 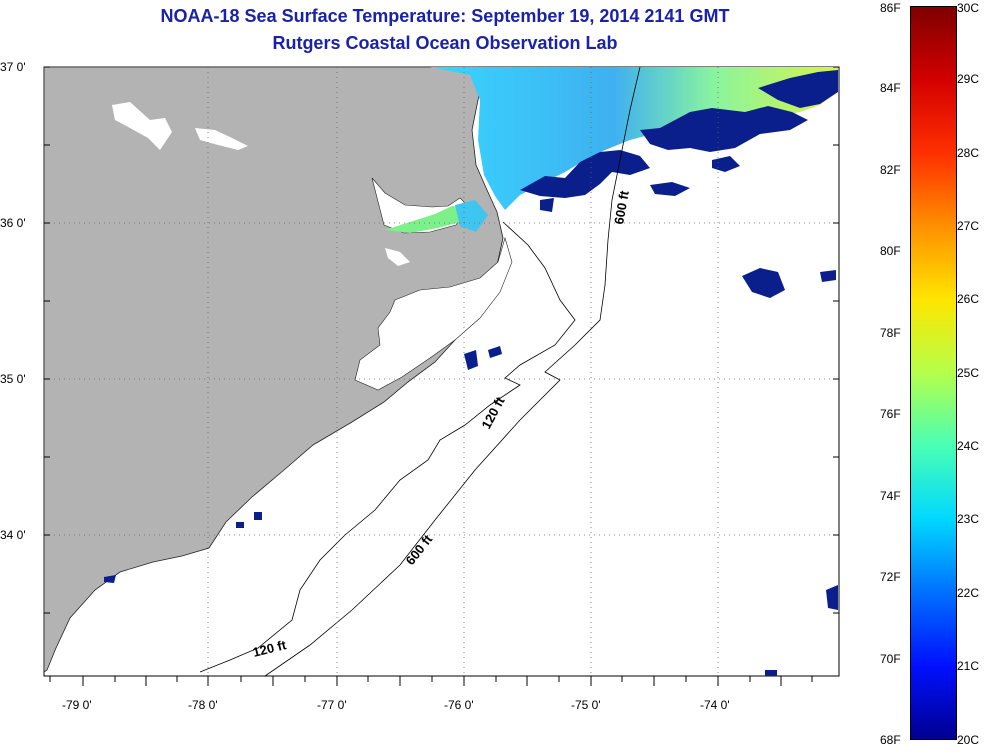 I want to click on lon-label-75: -75 0', so click(x=586, y=705).